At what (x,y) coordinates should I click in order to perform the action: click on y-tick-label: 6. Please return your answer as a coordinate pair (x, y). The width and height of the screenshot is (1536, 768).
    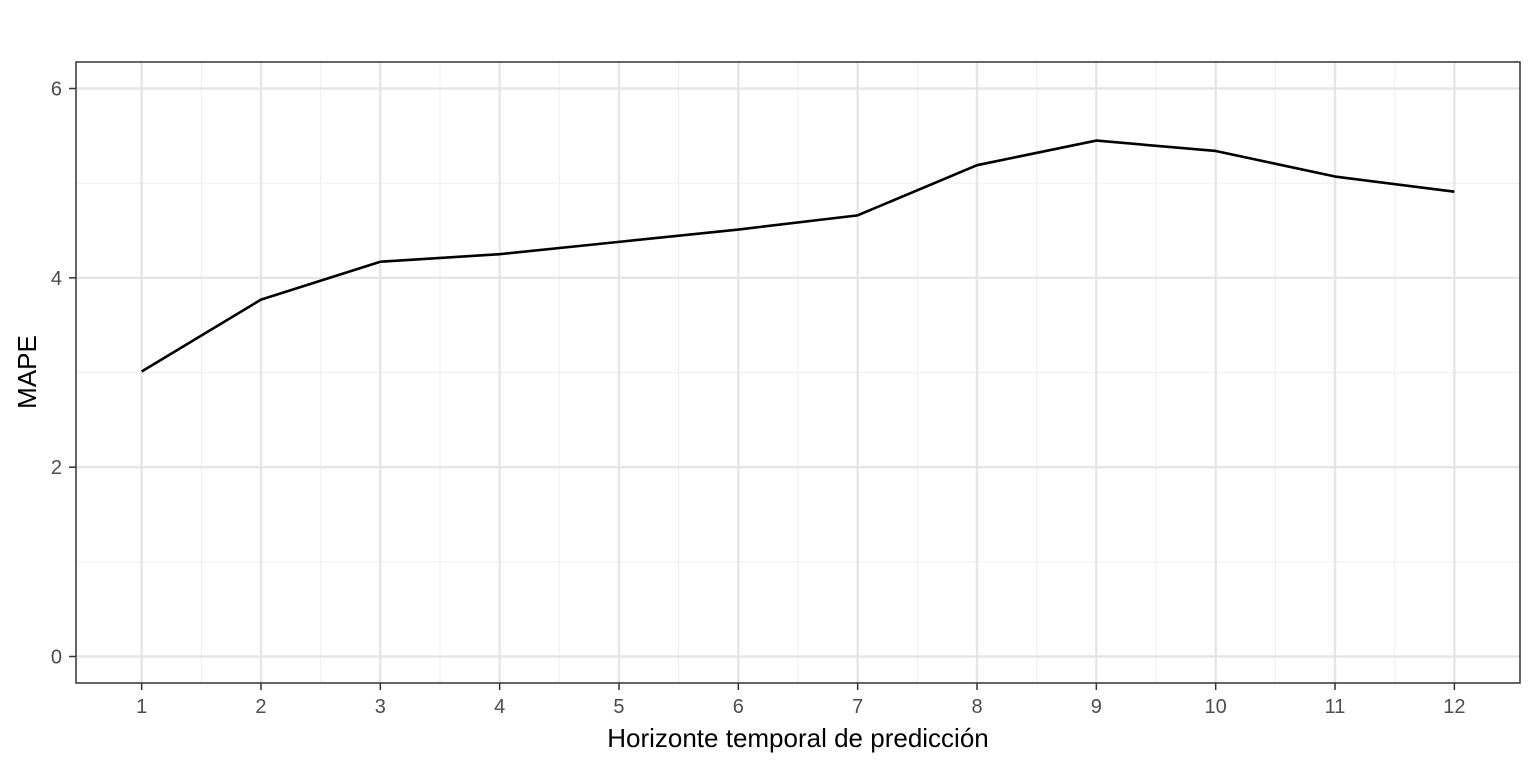
    Looking at the image, I should click on (56, 90).